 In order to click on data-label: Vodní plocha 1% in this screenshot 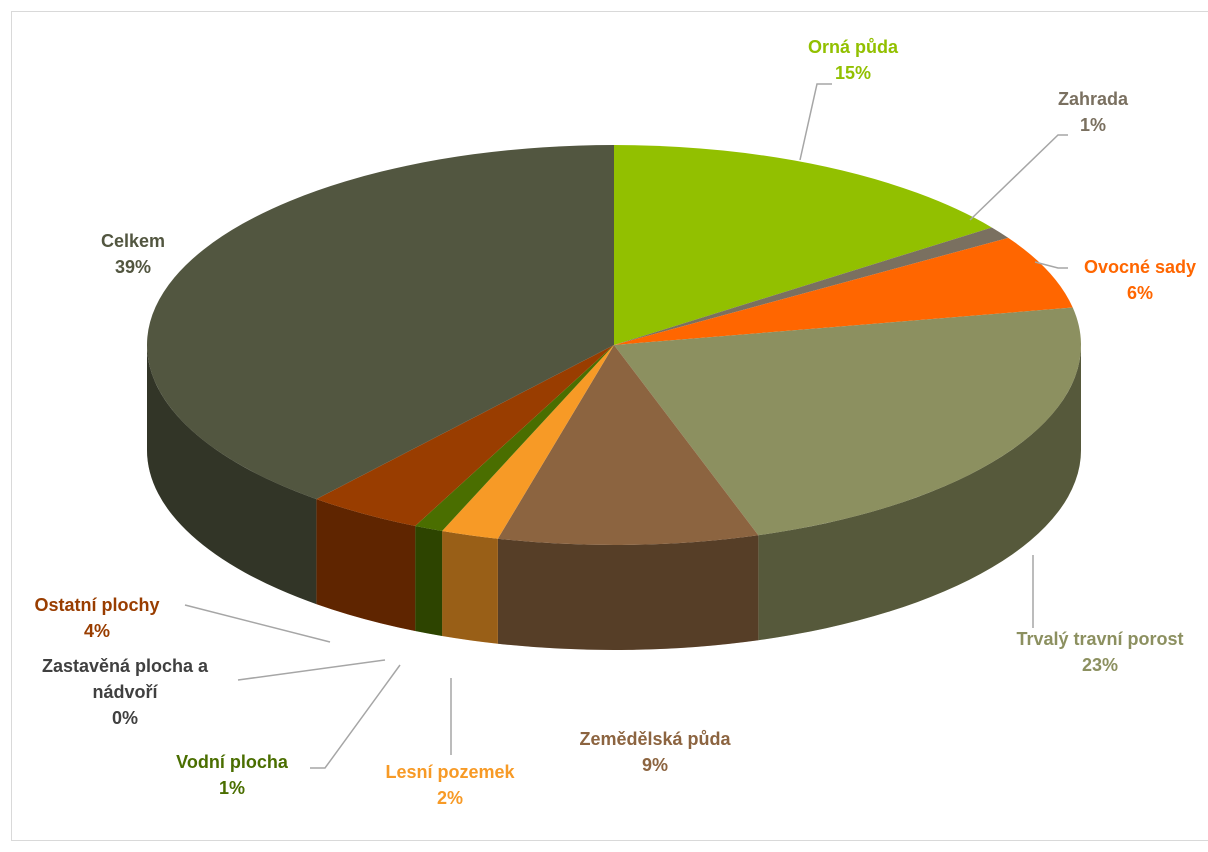, I will do `click(232, 775)`.